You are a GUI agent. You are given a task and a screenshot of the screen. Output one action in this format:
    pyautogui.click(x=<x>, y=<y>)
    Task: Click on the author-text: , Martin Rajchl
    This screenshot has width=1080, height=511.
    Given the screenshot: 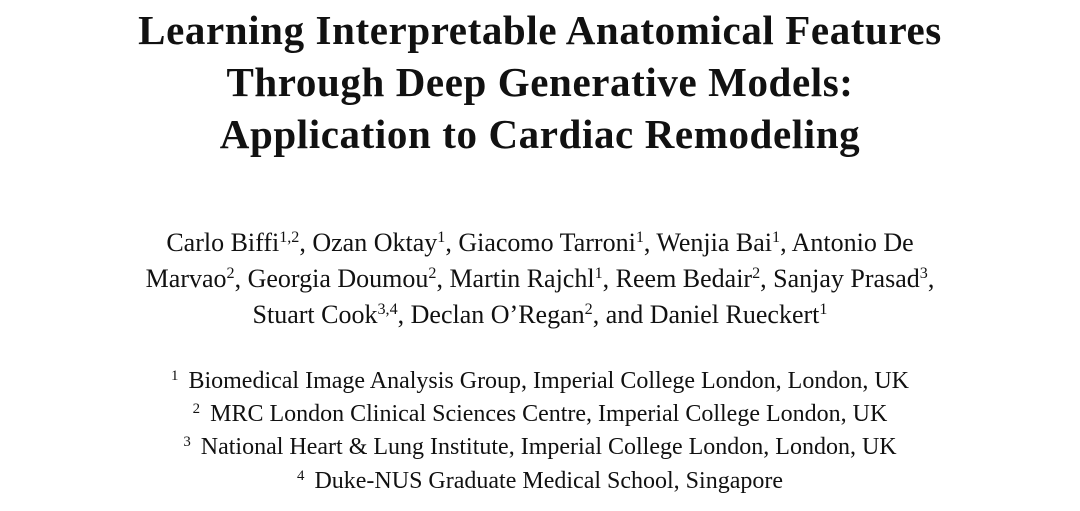 What is the action you would take?
    pyautogui.click(x=515, y=278)
    